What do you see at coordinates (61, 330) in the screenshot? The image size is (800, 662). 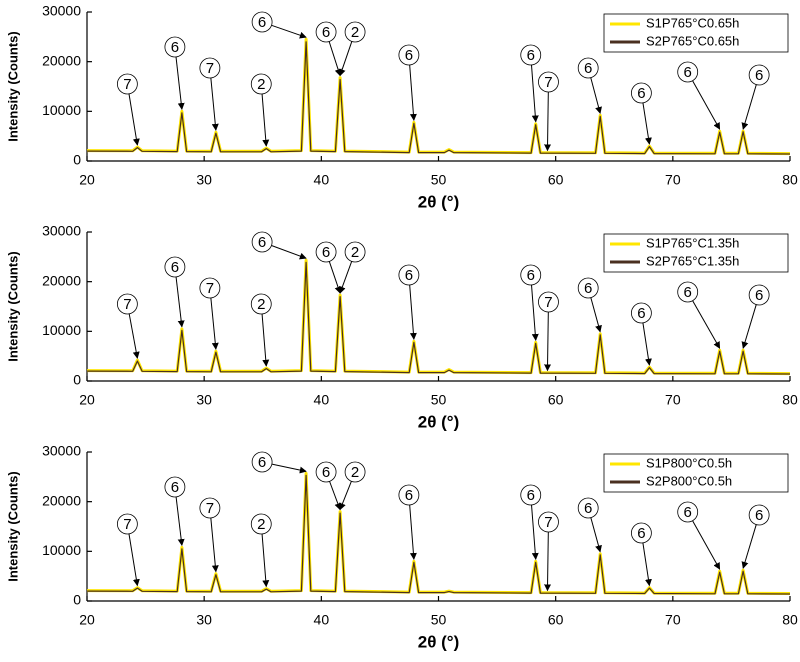 I see `y-tick-label: 10000` at bounding box center [61, 330].